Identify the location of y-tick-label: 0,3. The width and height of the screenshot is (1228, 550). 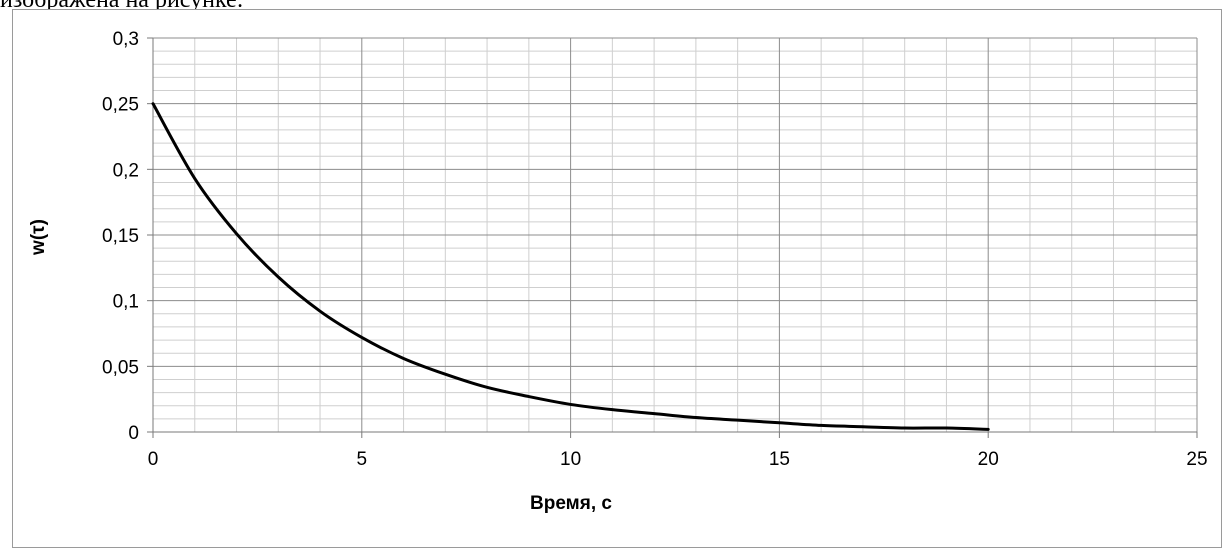
(126, 39).